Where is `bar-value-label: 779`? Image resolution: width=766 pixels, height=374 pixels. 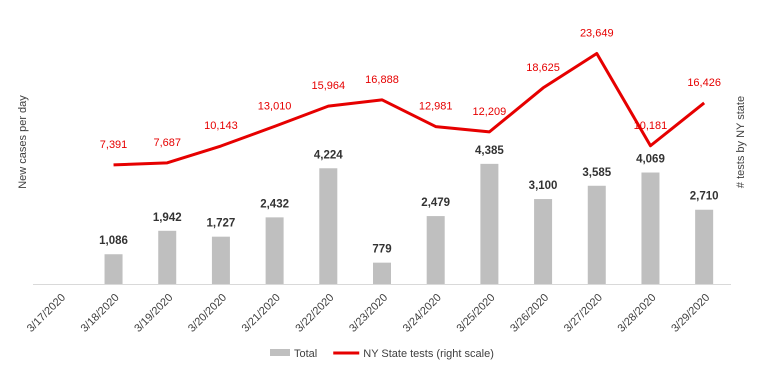
bar-value-label: 779 is located at coordinates (381, 250).